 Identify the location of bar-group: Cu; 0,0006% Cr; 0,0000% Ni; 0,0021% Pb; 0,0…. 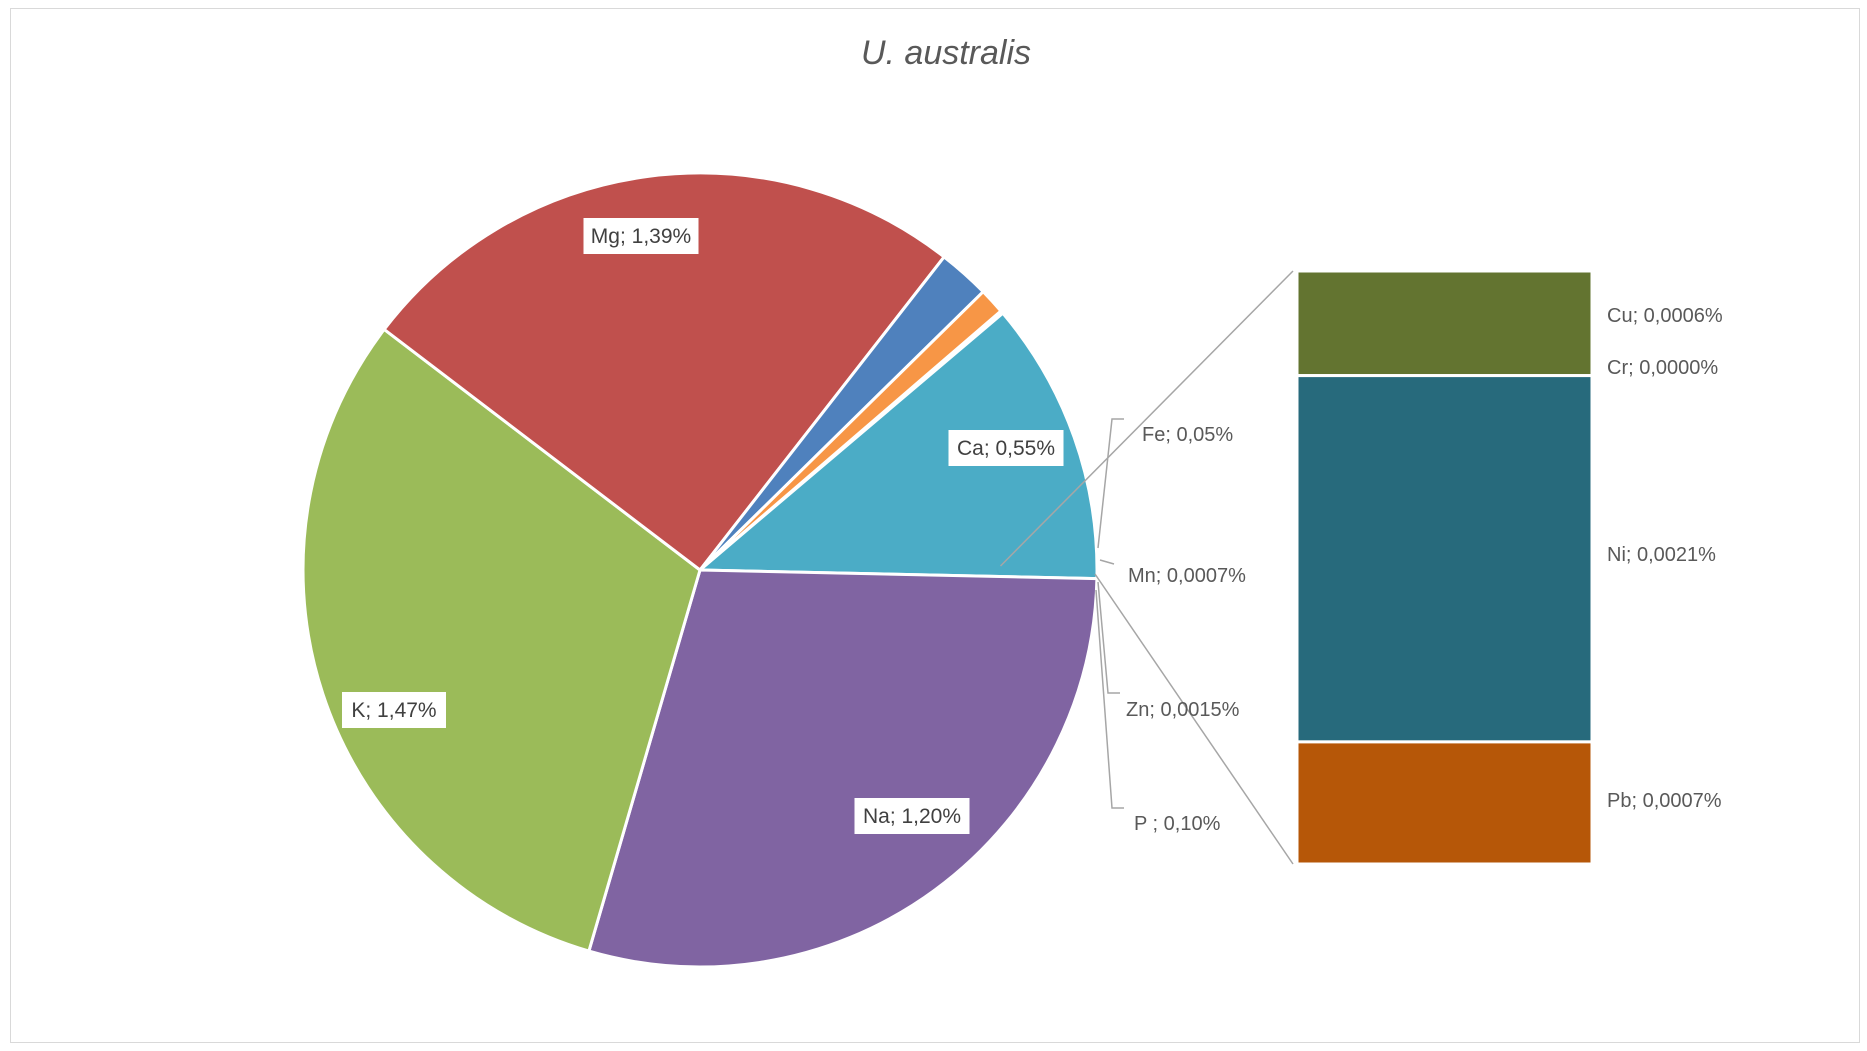
(1509, 567).